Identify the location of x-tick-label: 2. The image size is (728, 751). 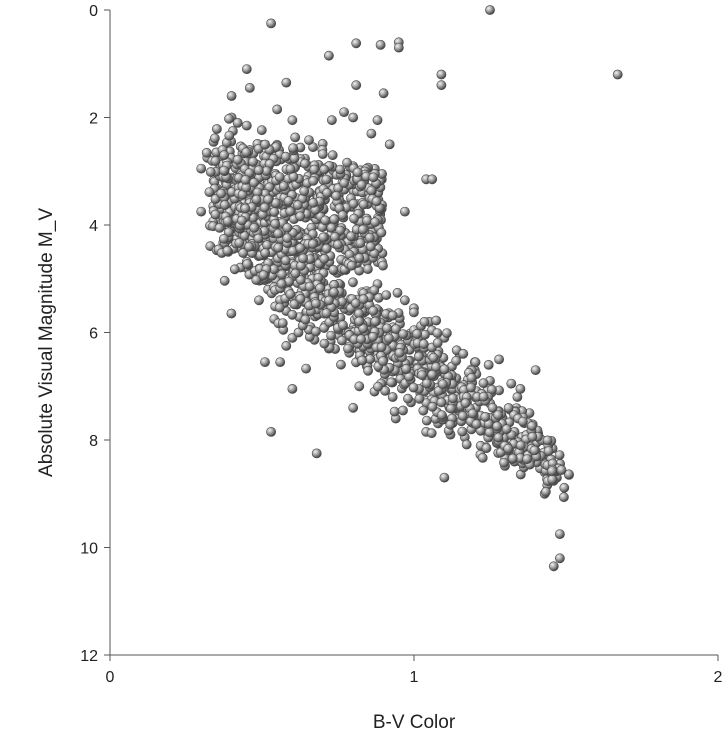
(718, 677).